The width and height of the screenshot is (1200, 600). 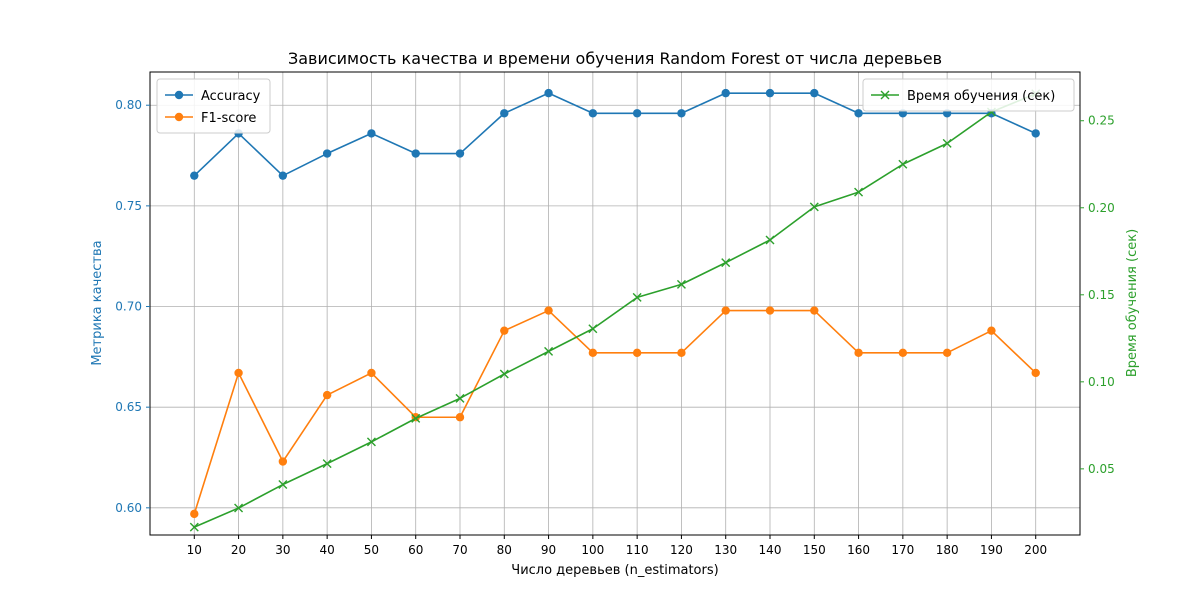 I want to click on y-left-tick-label: 0.75, so click(x=128, y=206).